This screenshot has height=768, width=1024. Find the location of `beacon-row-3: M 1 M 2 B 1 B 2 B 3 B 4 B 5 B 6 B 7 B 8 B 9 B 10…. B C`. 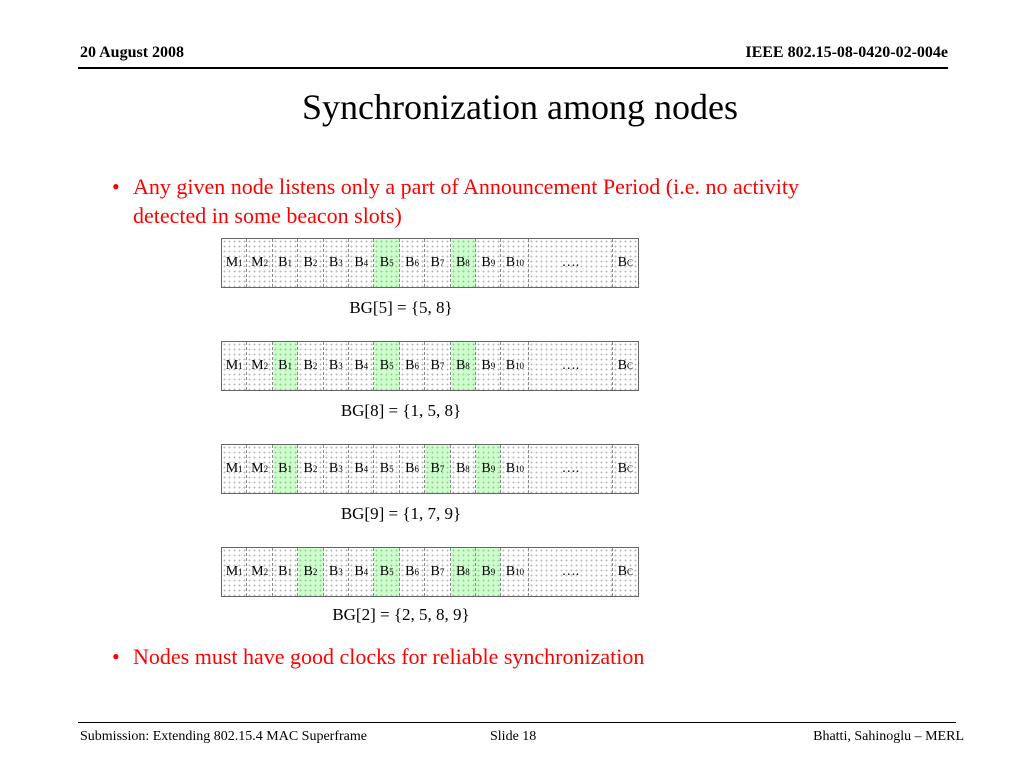

beacon-row-3: M 1 M 2 B 1 B 2 B 3 B 4 B 5 B 6 B 7 B 8 B 9 B 10…. B C is located at coordinates (430, 469).